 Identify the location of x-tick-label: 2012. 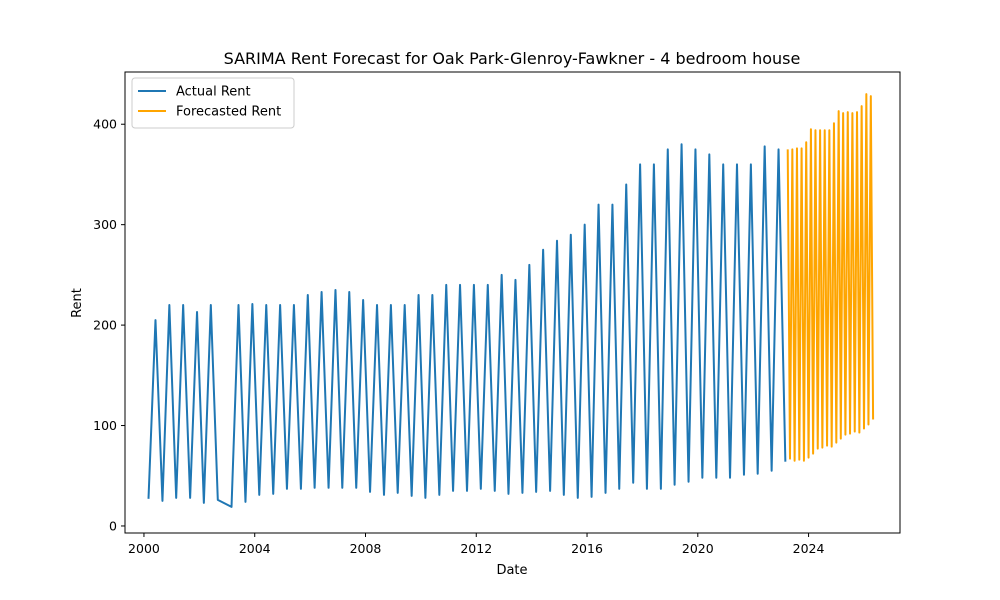
(476, 548).